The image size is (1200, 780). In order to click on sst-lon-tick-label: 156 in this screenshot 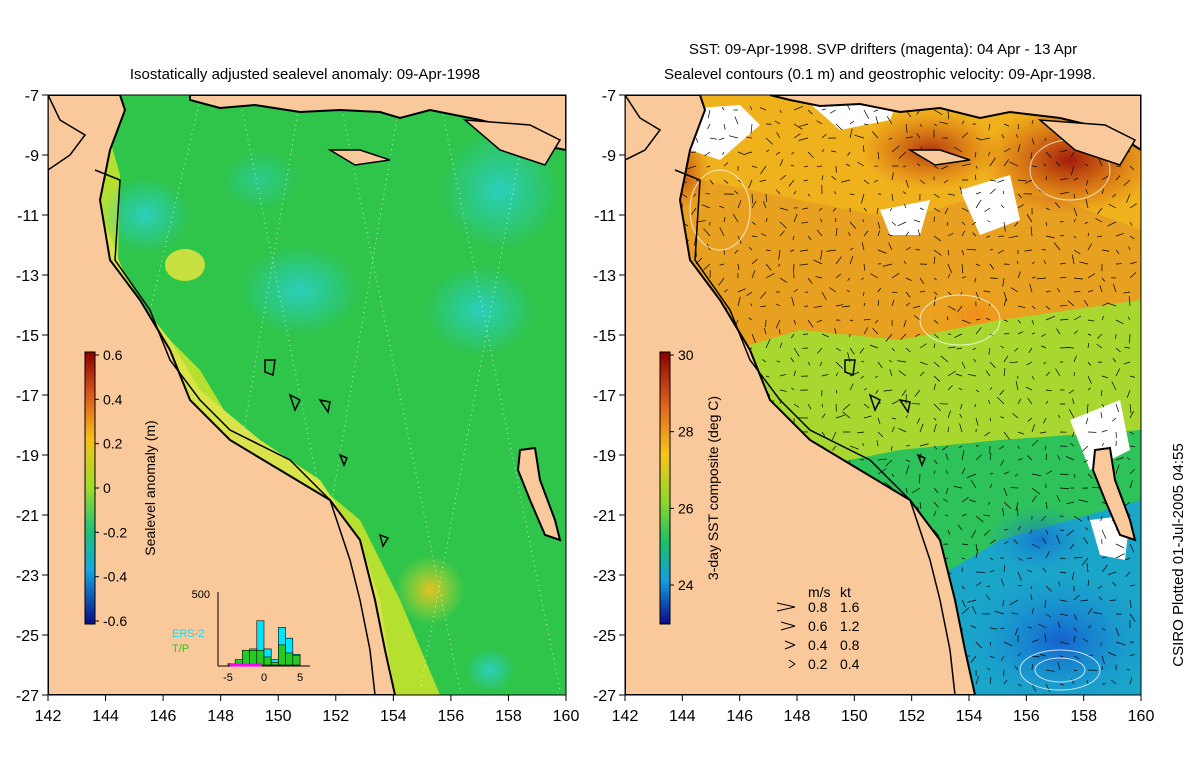, I will do `click(1026, 716)`.